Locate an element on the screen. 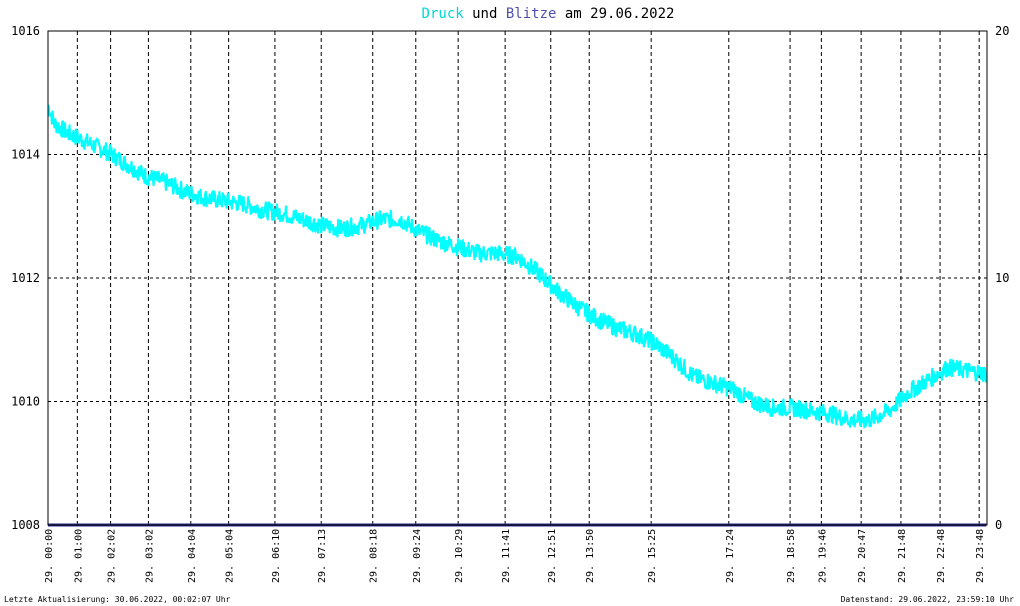 This screenshot has height=606, width=1020. x-tick-label: 29. 13:50 is located at coordinates (590, 556).